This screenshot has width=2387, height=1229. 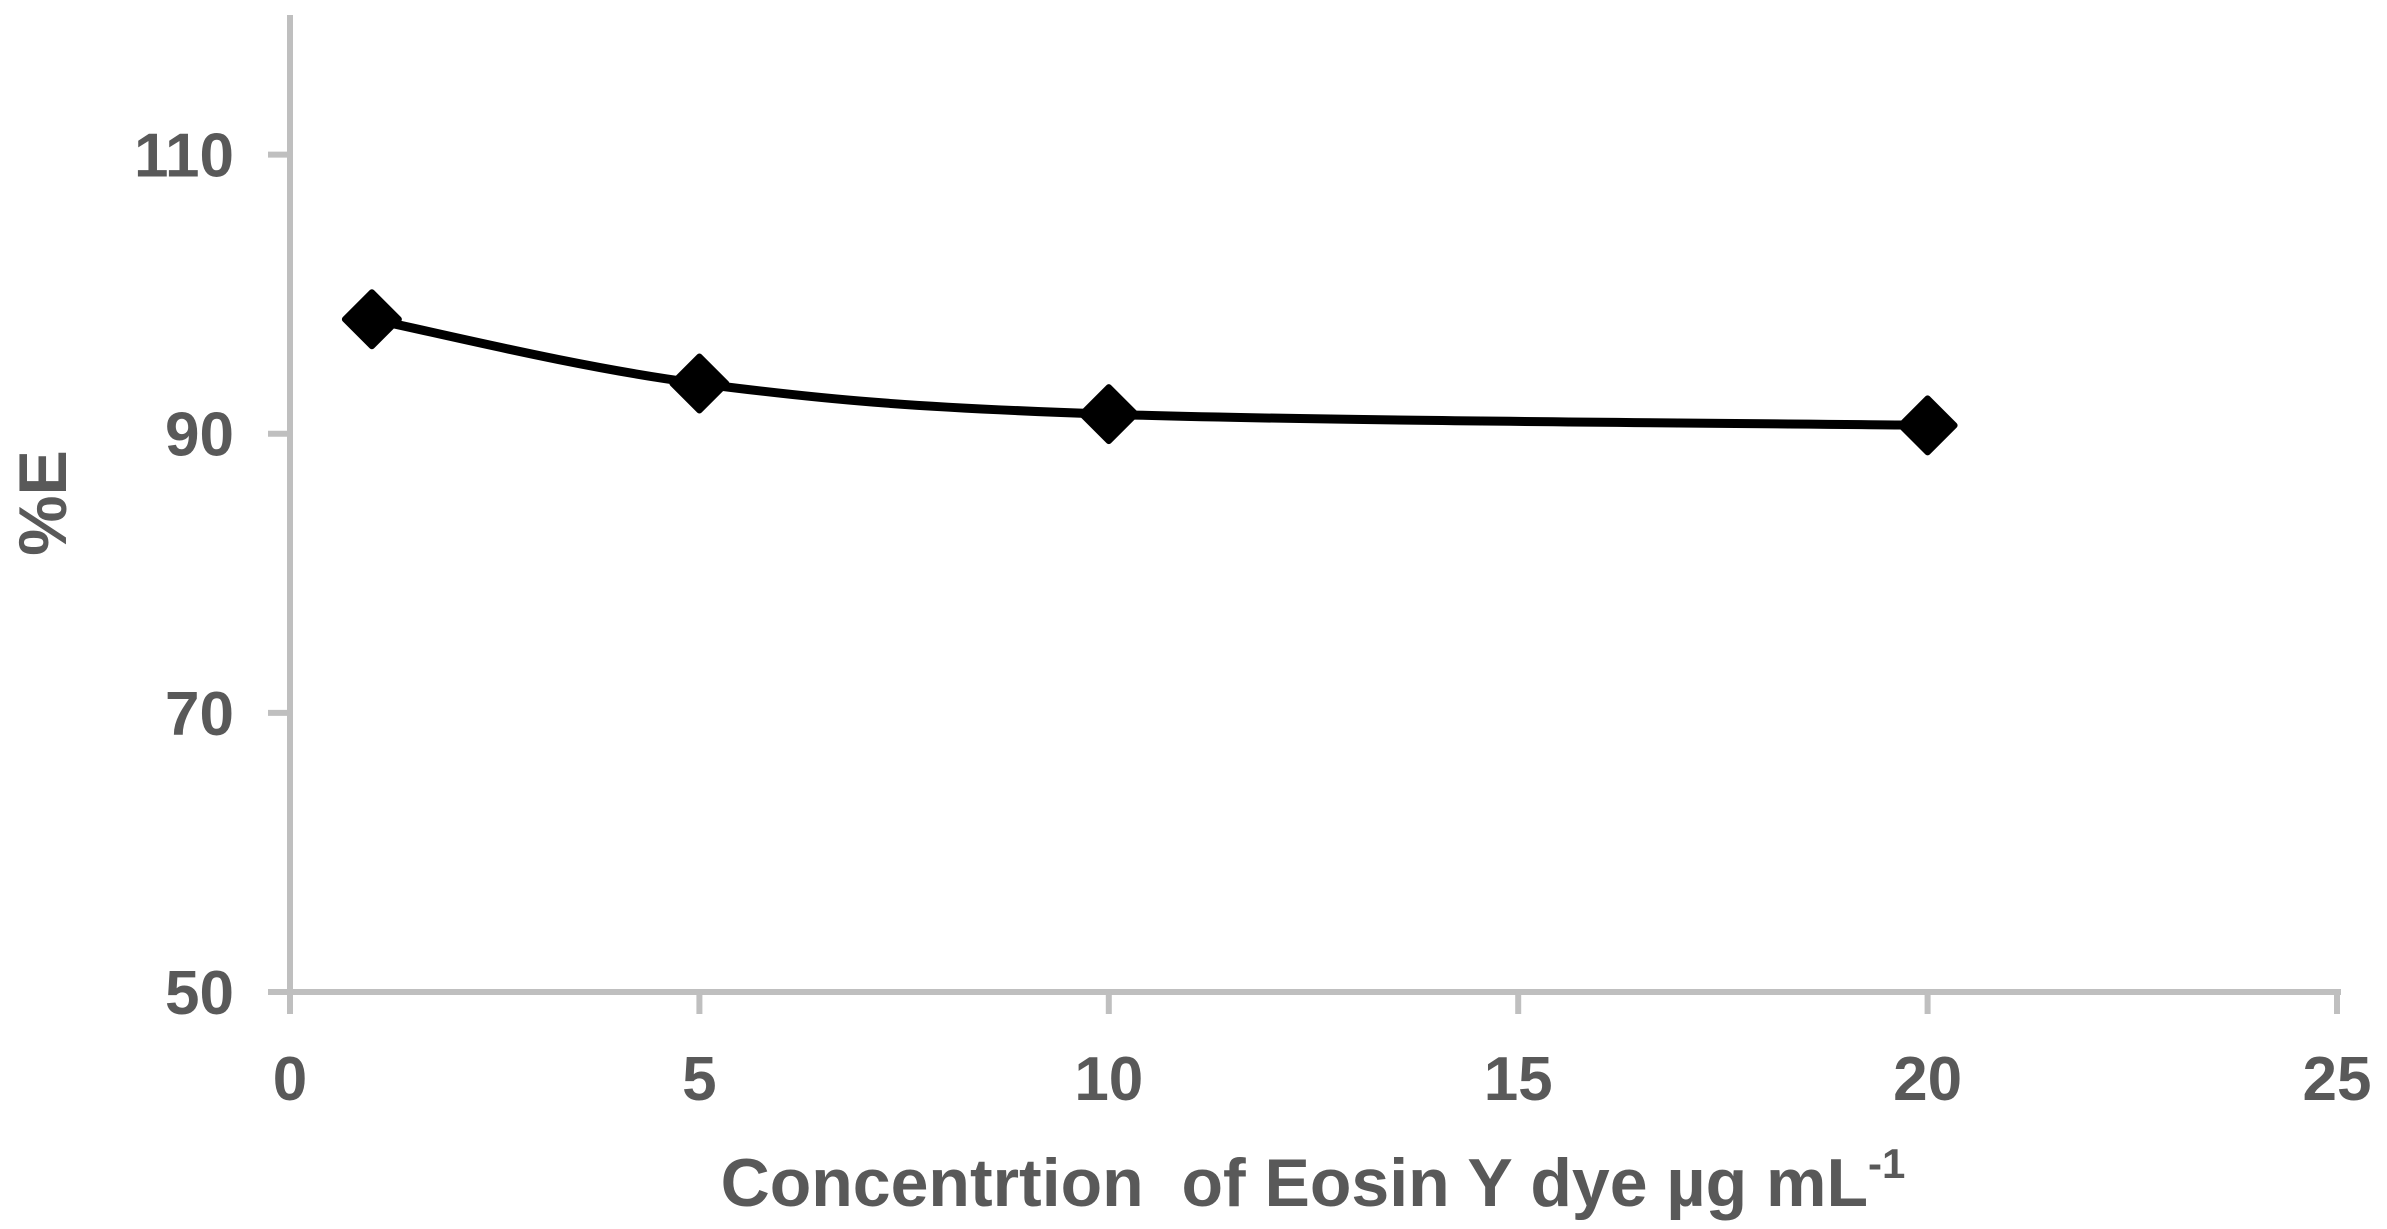 What do you see at coordinates (1108, 1079) in the screenshot?
I see `x-tick-label: 10` at bounding box center [1108, 1079].